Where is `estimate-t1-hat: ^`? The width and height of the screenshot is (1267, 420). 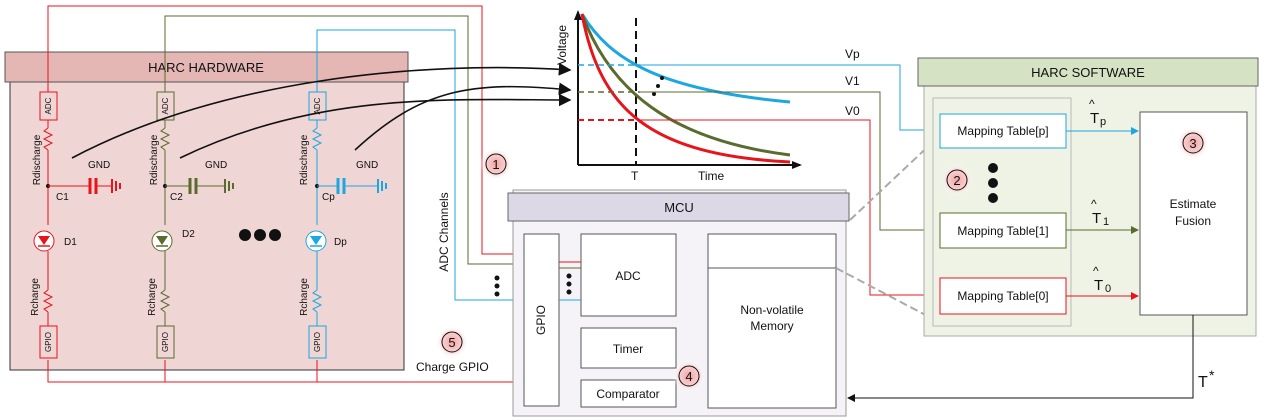 estimate-t1-hat: ^ is located at coordinates (1094, 204).